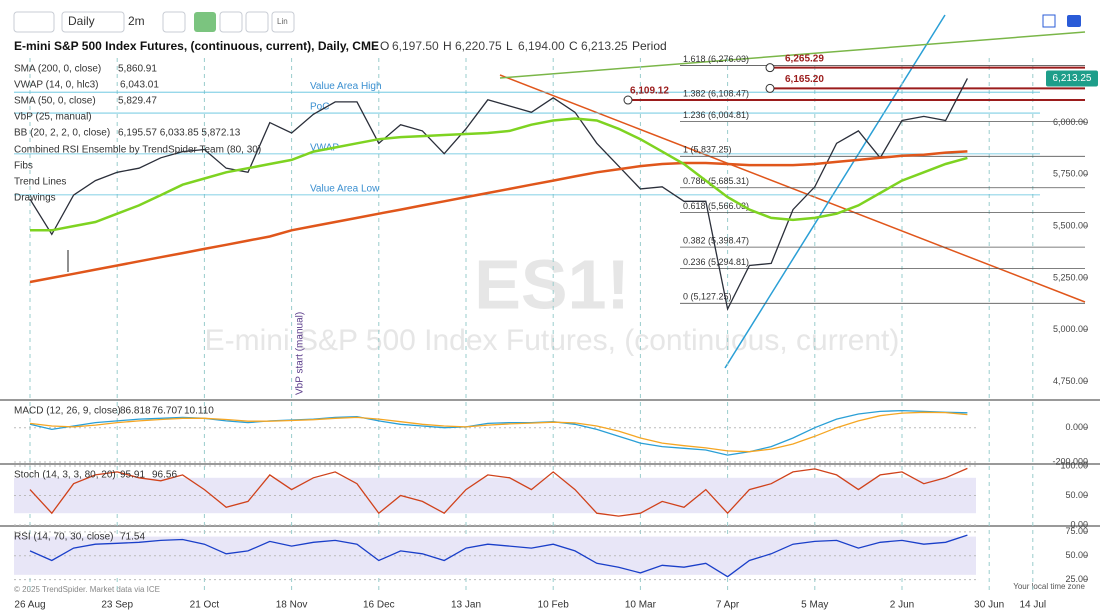  What do you see at coordinates (641, 605) in the screenshot?
I see `x-tick-label: 10 Mar` at bounding box center [641, 605].